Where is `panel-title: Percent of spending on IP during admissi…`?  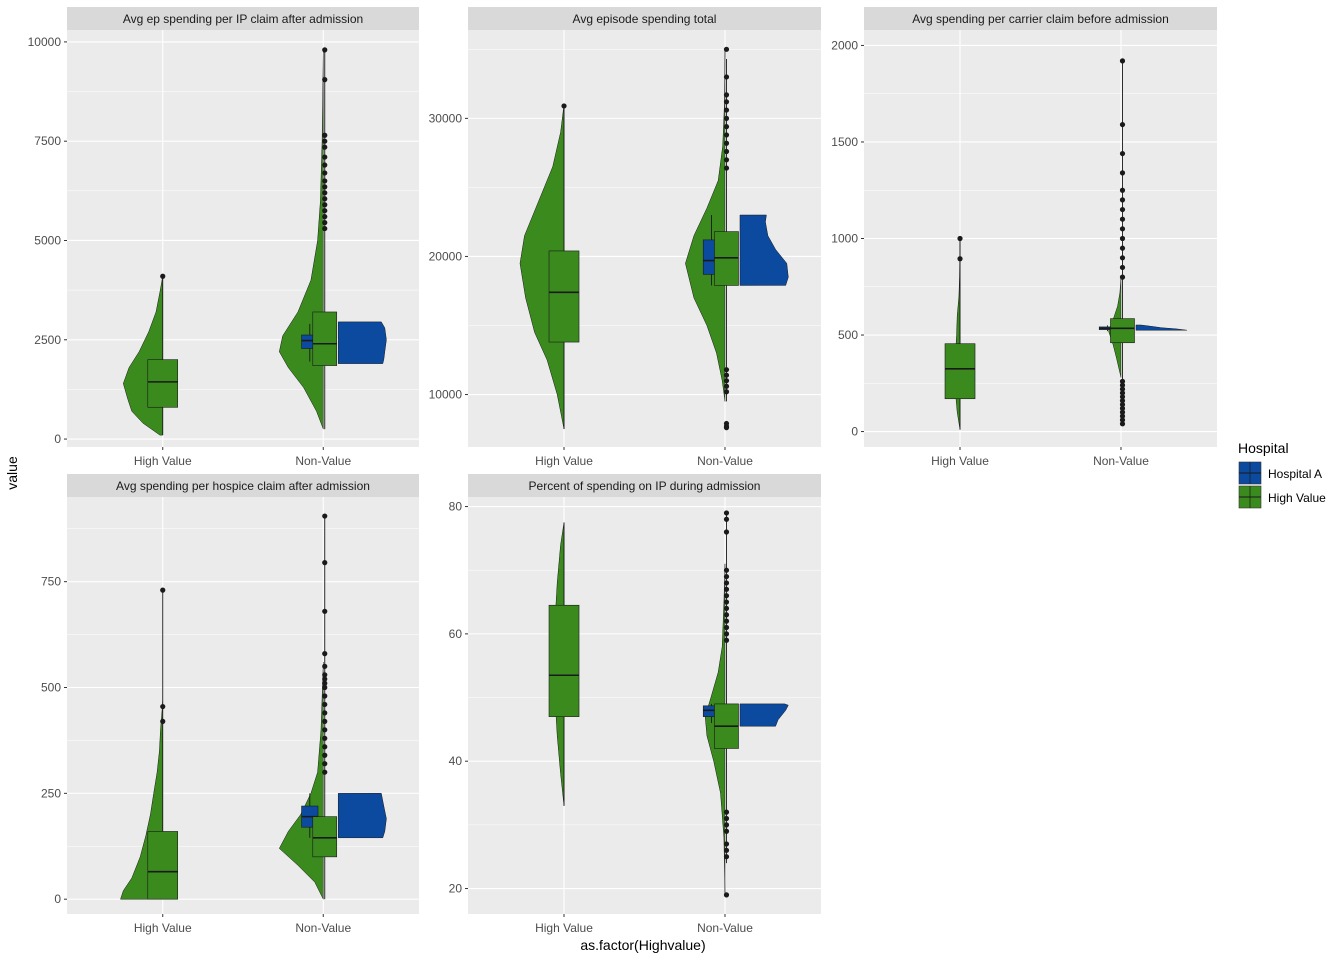
panel-title: Percent of spending on IP during admissi… is located at coordinates (645, 486).